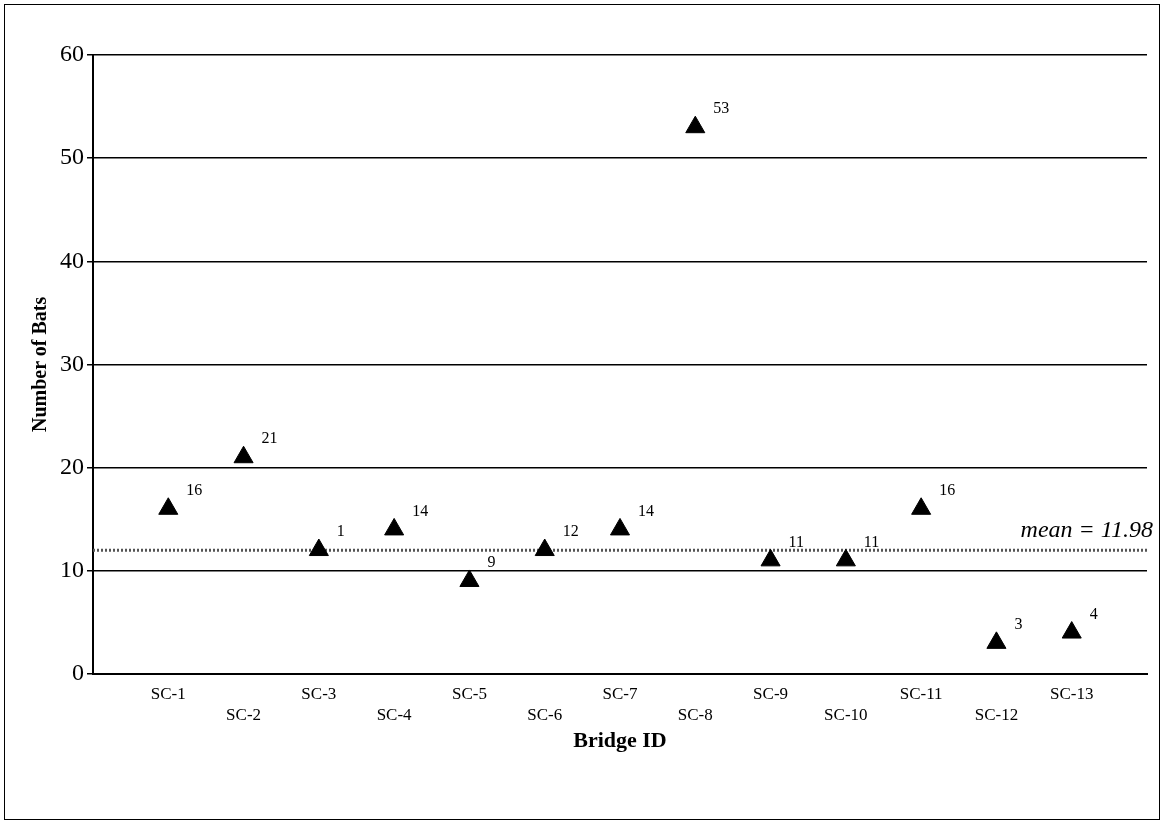 This screenshot has height=824, width=1164. Describe the element at coordinates (1086, 528) in the screenshot. I see `ref-line-label: mean = 11.98` at that location.